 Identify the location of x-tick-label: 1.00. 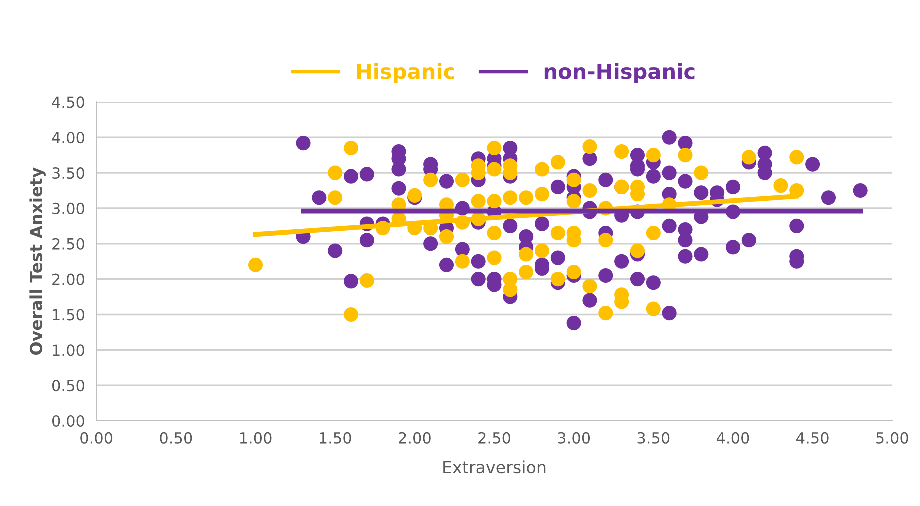
(256, 438).